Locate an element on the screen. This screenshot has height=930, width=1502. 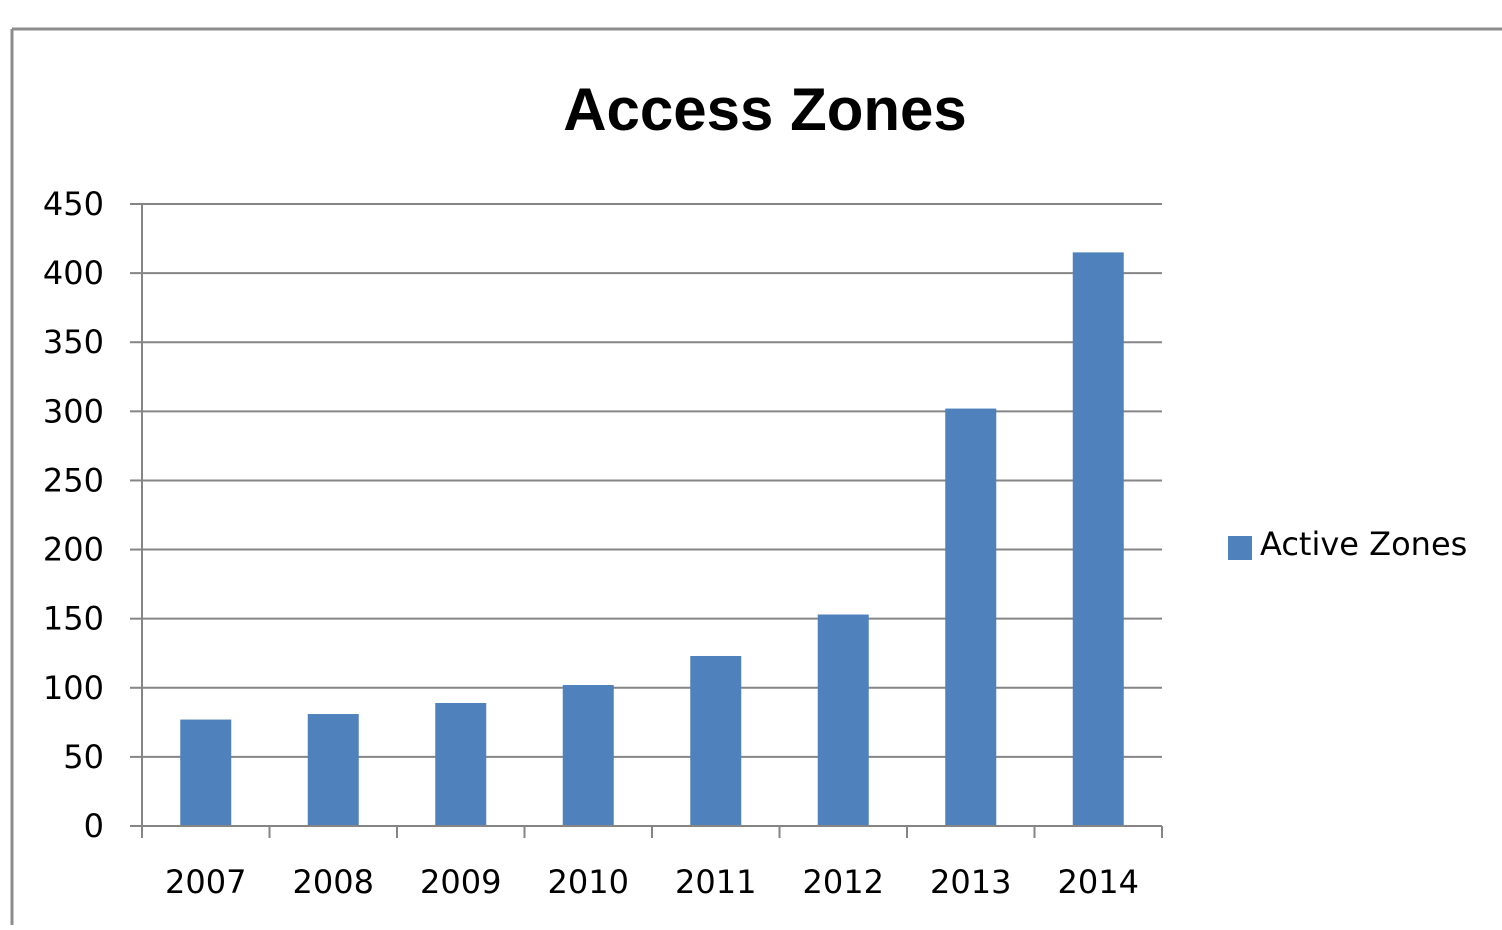
y-tick-label-50: 50 is located at coordinates (83, 757).